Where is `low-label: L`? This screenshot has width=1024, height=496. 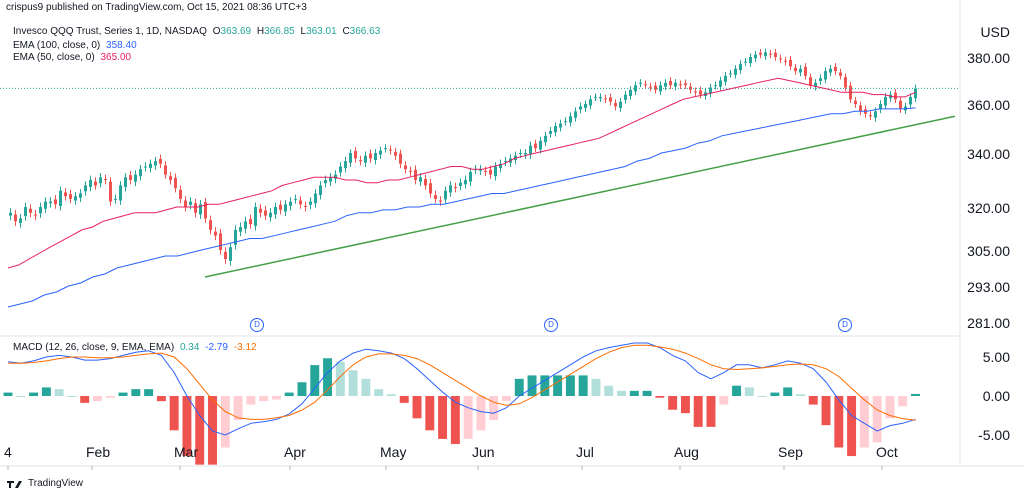
low-label: L is located at coordinates (303, 31).